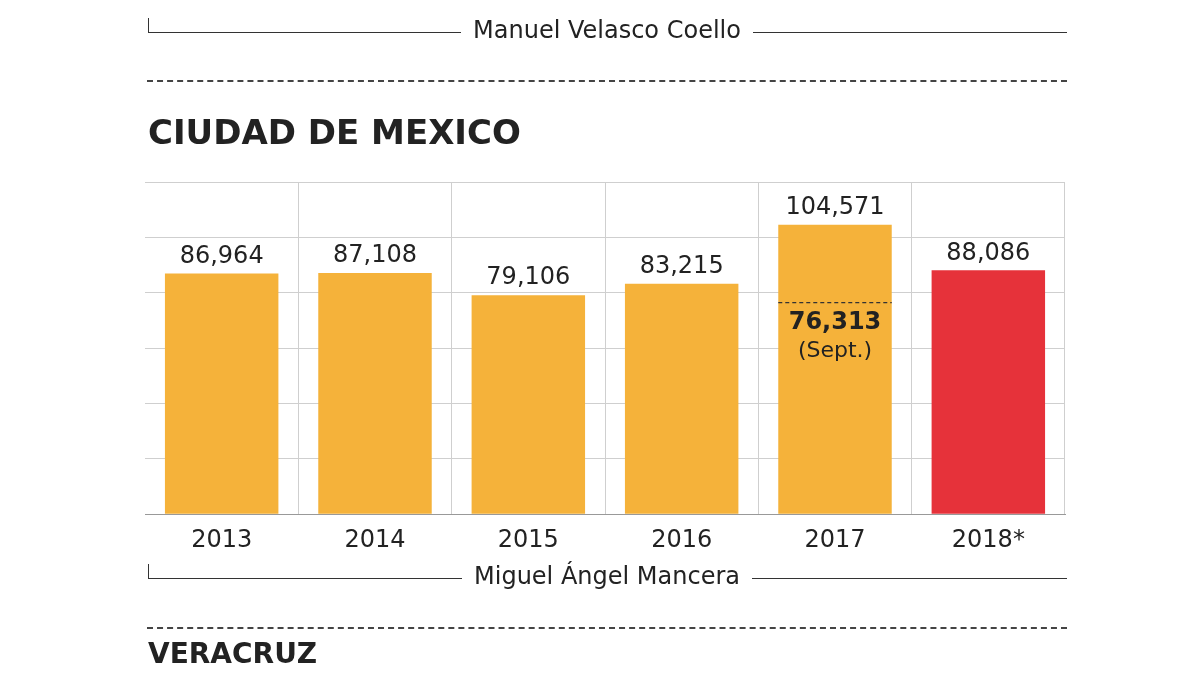 The height and width of the screenshot is (674, 1200). What do you see at coordinates (988, 538) in the screenshot?
I see `x-tick-label: 2018*` at bounding box center [988, 538].